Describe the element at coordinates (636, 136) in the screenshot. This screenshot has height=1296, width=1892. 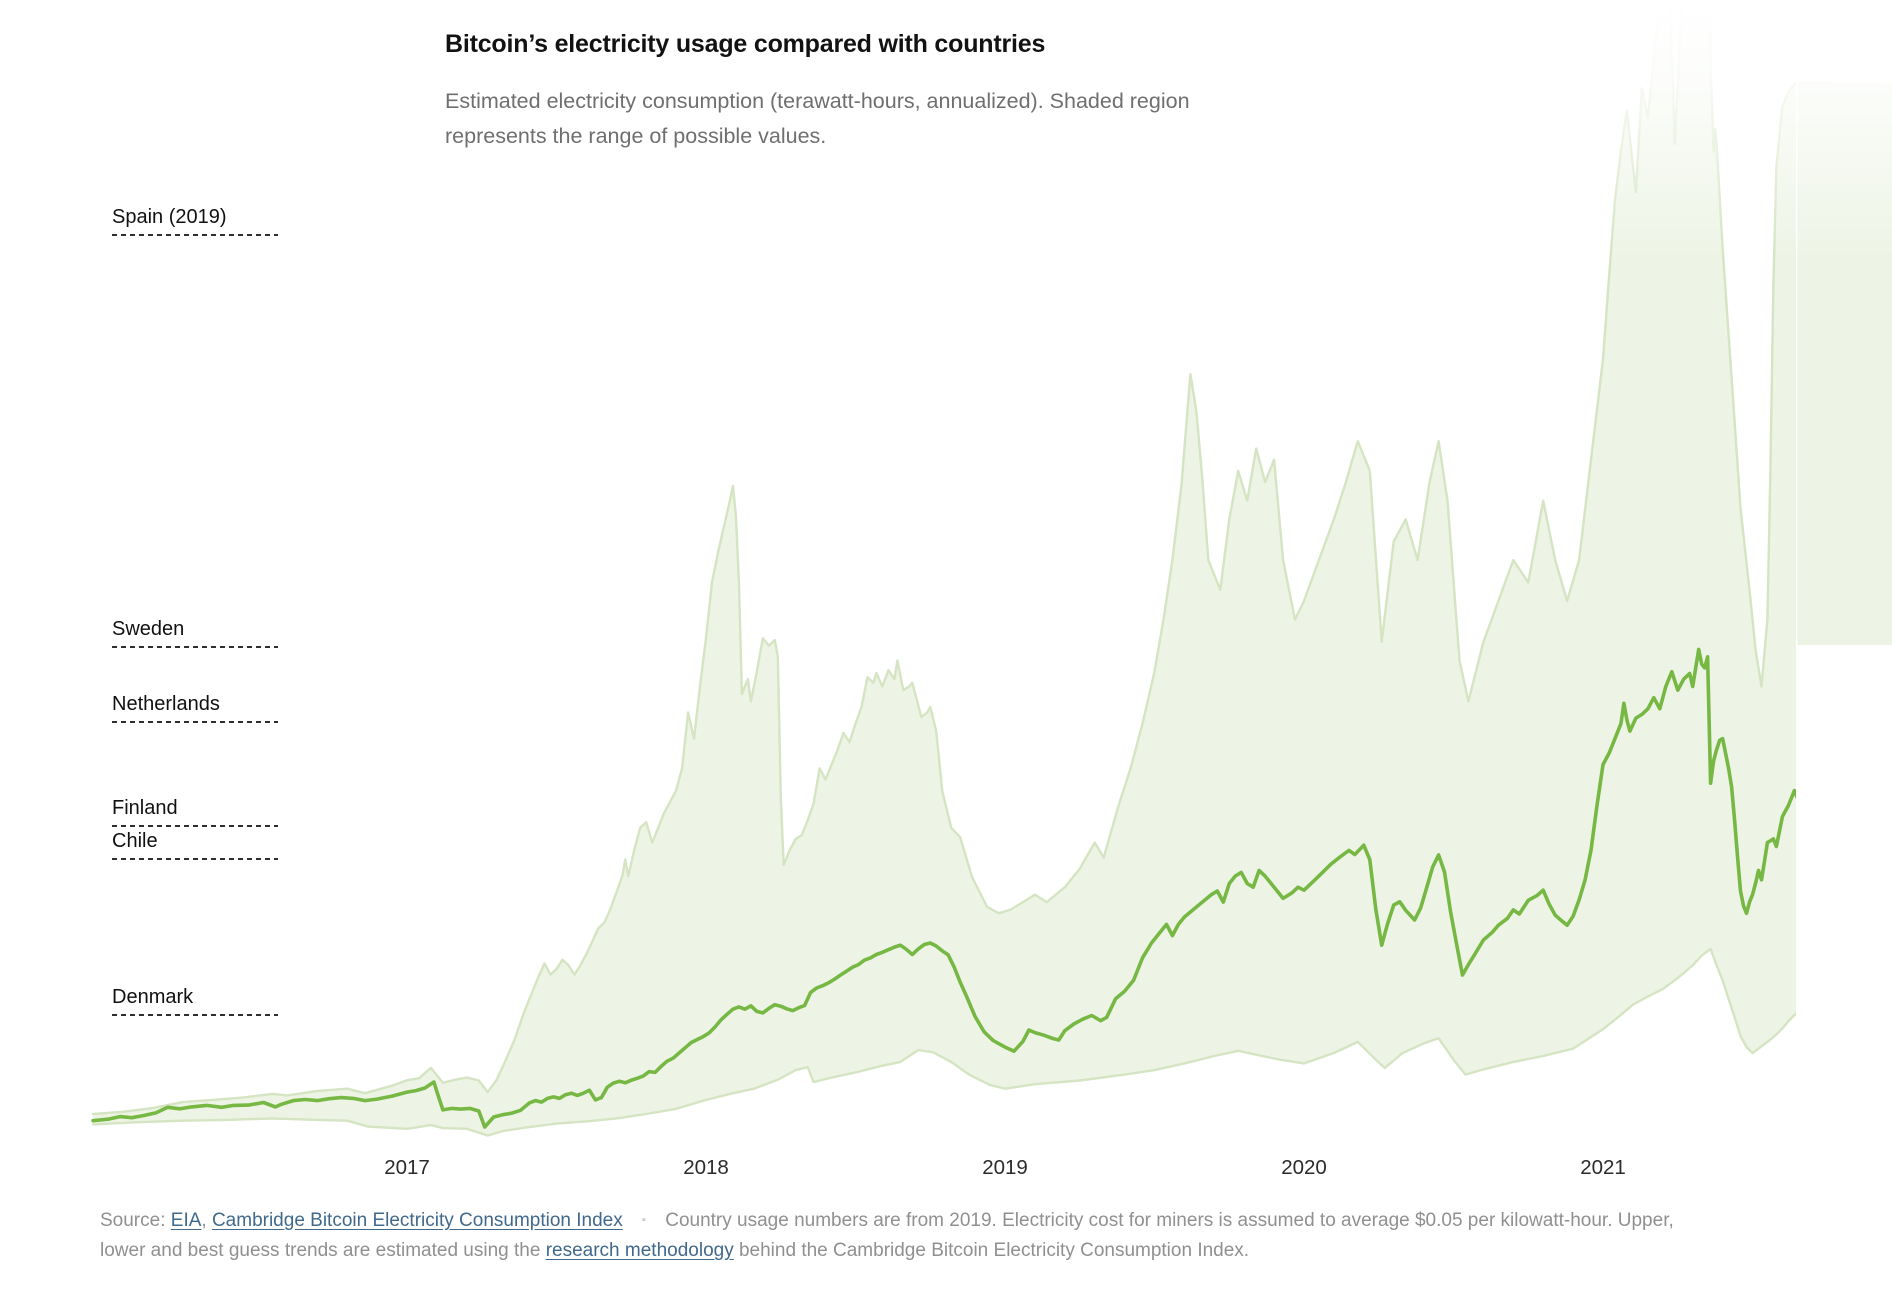
I see `chart-subtitle-line2: represents the range of possible values.` at that location.